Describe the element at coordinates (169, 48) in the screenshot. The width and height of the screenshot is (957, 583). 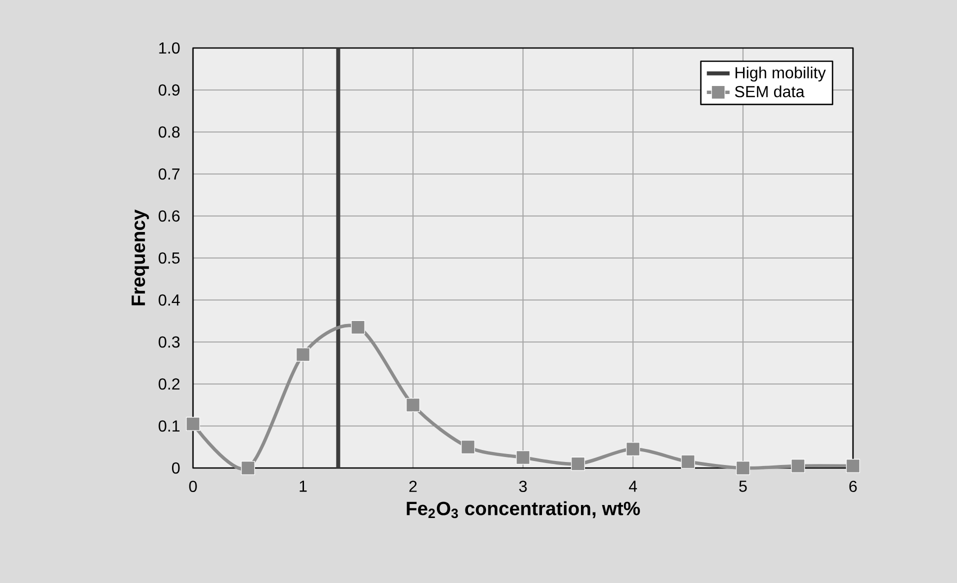
I see `y-tick-label: 1.0` at that location.